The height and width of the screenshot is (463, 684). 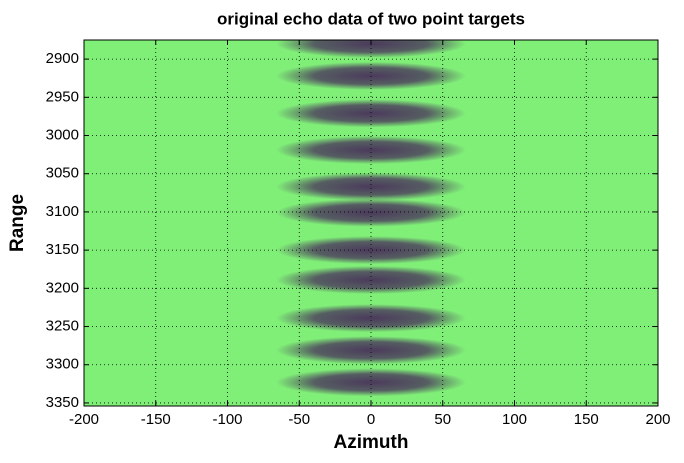 What do you see at coordinates (62, 364) in the screenshot?
I see `y-tick-label: 3300` at bounding box center [62, 364].